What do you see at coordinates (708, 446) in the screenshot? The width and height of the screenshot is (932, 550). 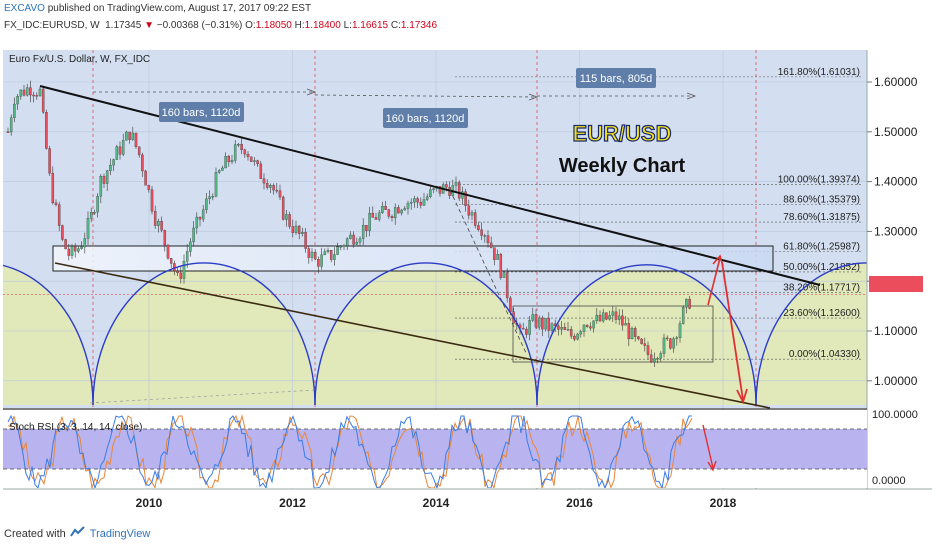 I see `osc-arrow` at bounding box center [708, 446].